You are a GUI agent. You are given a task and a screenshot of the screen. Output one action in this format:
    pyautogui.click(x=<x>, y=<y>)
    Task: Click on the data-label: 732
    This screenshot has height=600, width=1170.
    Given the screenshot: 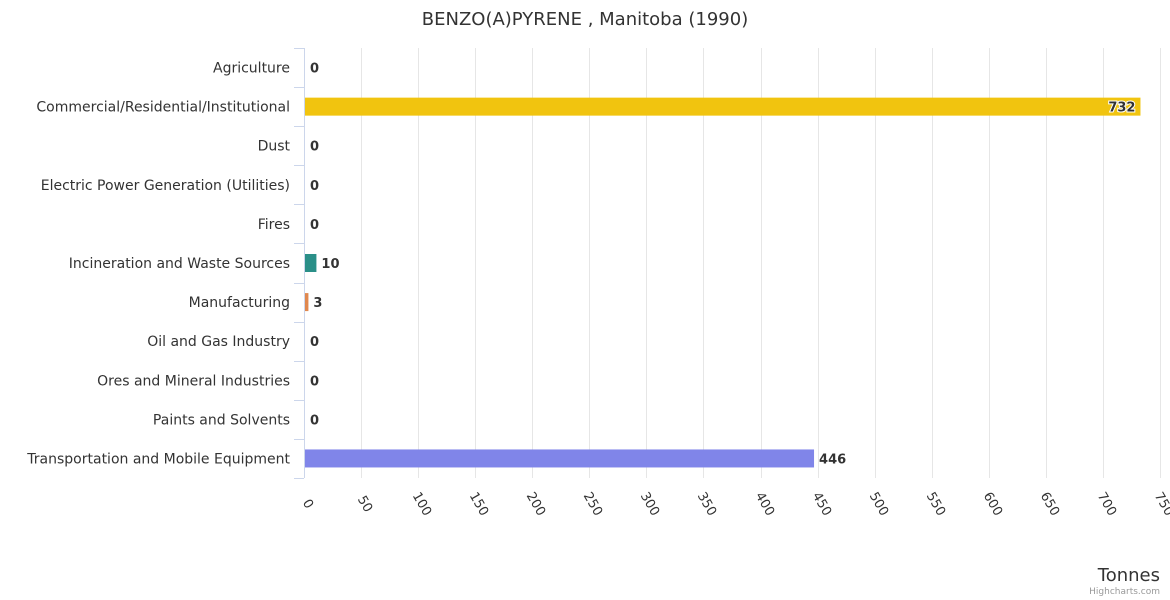 What is the action you would take?
    pyautogui.click(x=1121, y=108)
    